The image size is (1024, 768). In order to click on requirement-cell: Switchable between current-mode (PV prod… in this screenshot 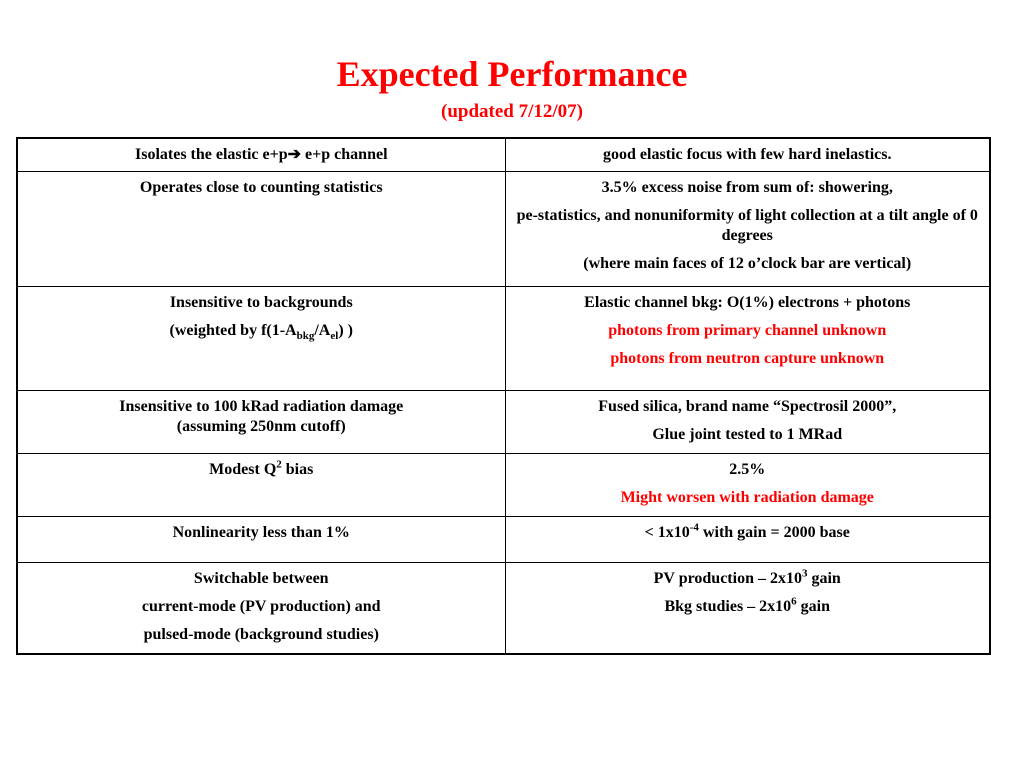, I will do `click(261, 608)`.